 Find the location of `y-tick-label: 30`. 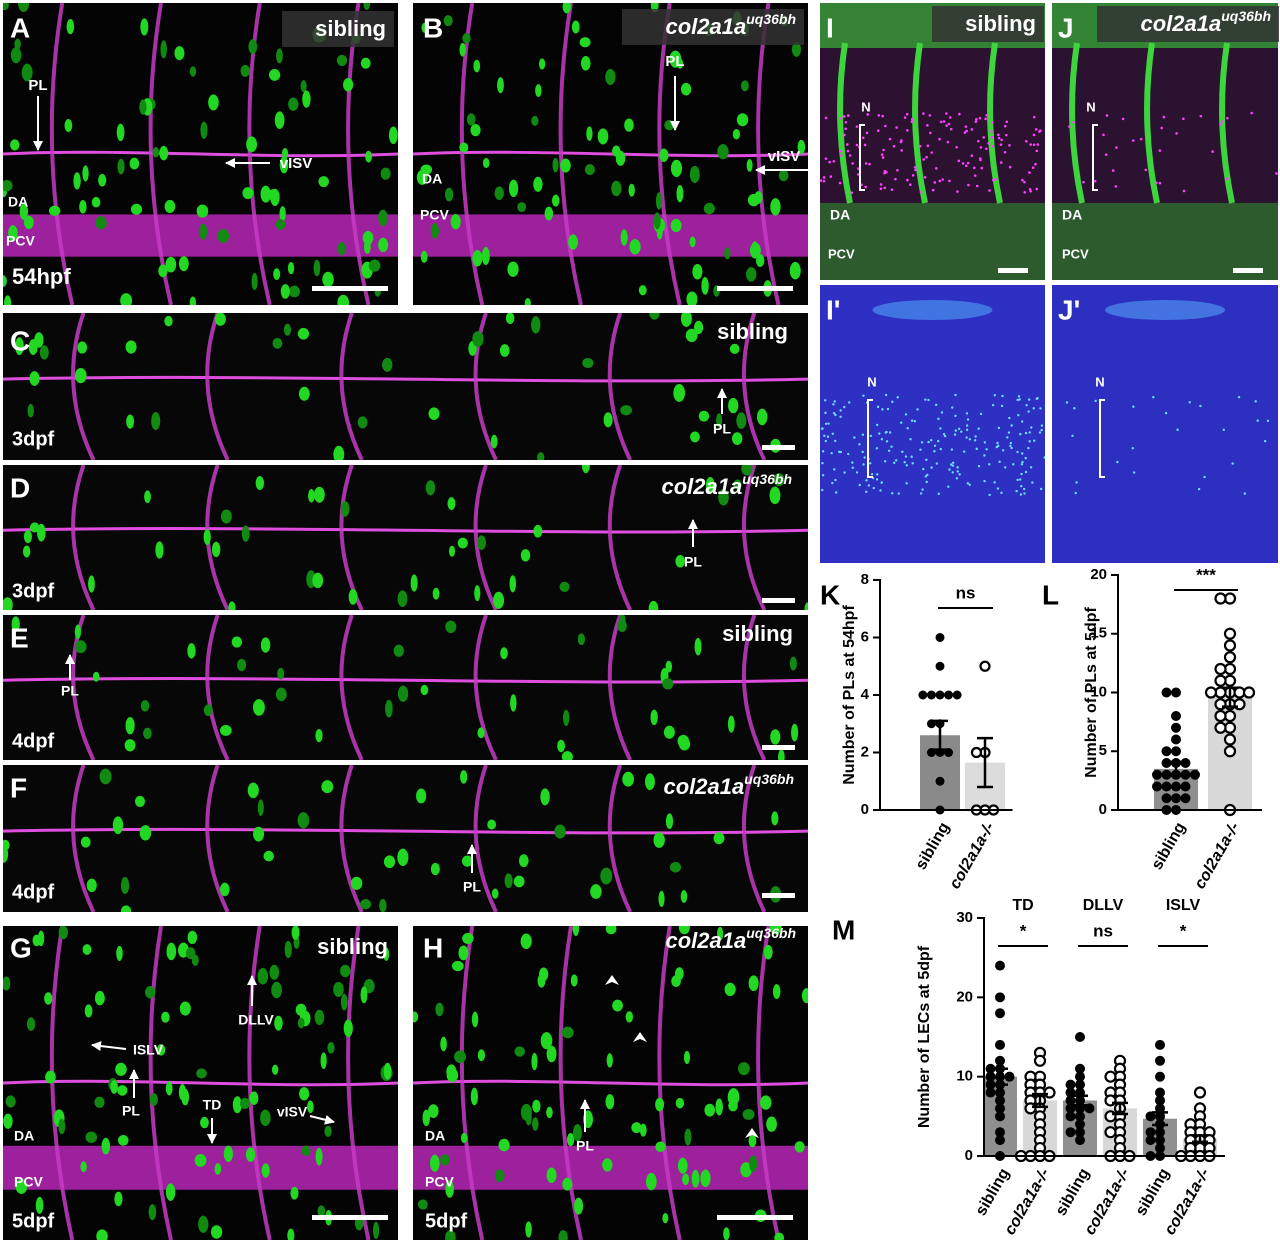

y-tick-label: 30 is located at coordinates (964, 917).